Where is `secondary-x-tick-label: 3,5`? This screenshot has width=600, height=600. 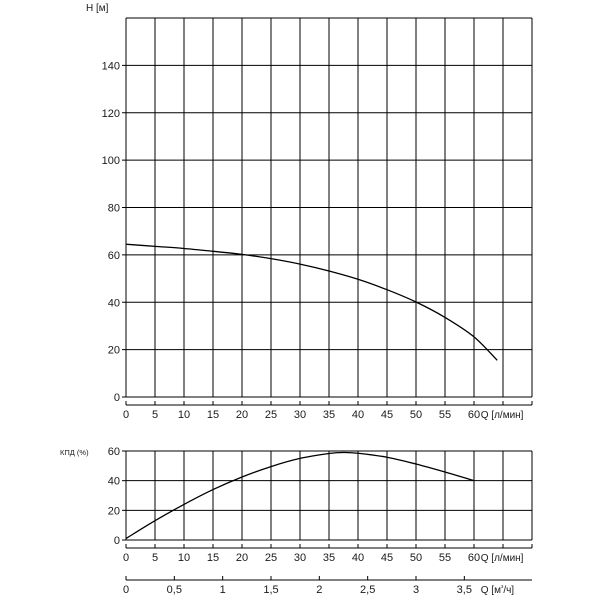
secondary-x-tick-label: 3,5 is located at coordinates (464, 590).